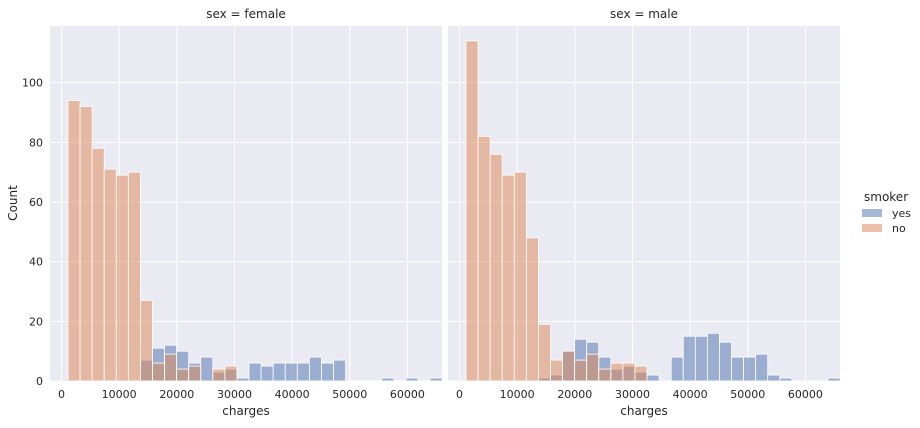  I want to click on y-tick-label: 100, so click(32, 83).